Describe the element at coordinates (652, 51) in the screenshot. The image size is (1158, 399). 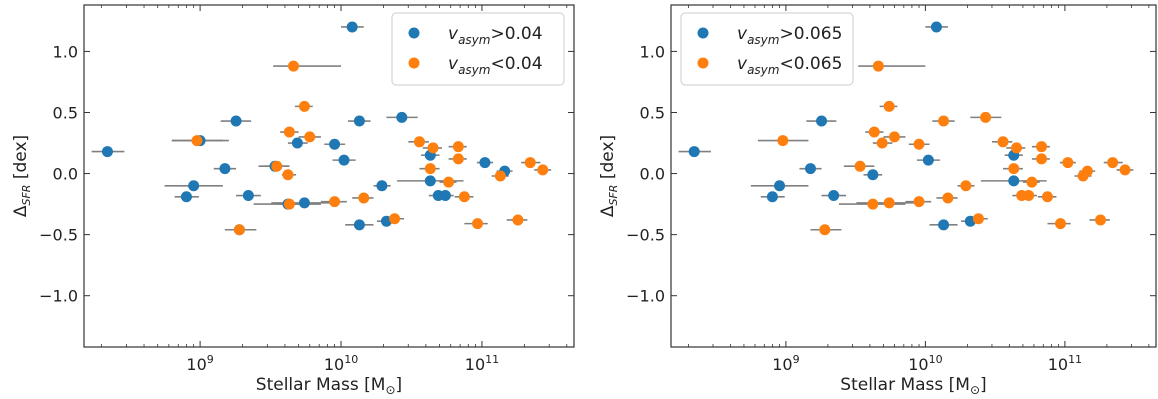
I see `y-tick-label: 1.0` at that location.